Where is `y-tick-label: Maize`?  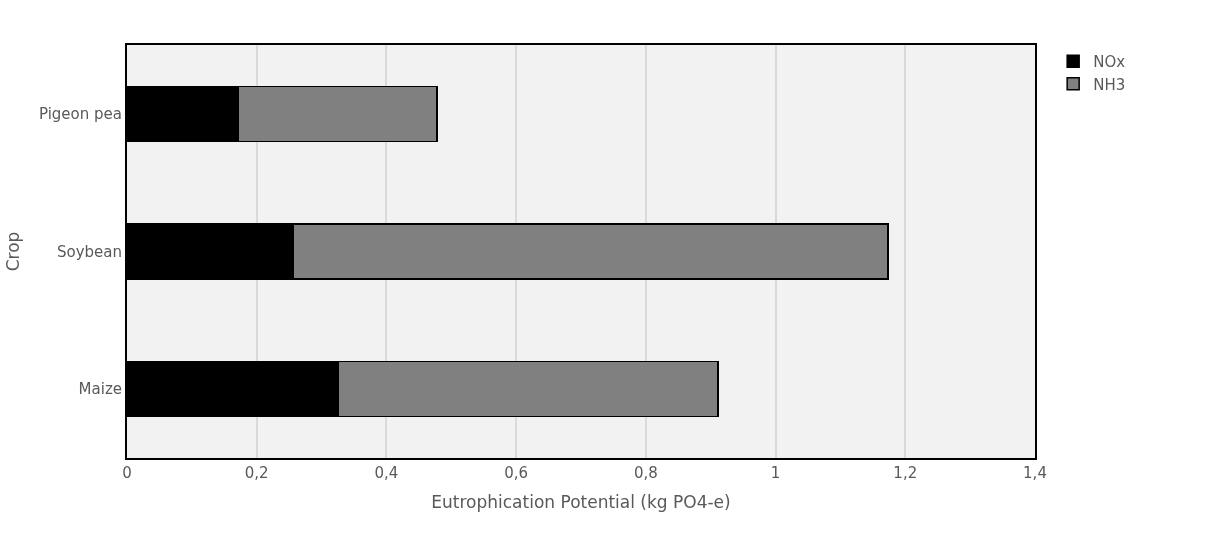 y-tick-label: Maize is located at coordinates (100, 389).